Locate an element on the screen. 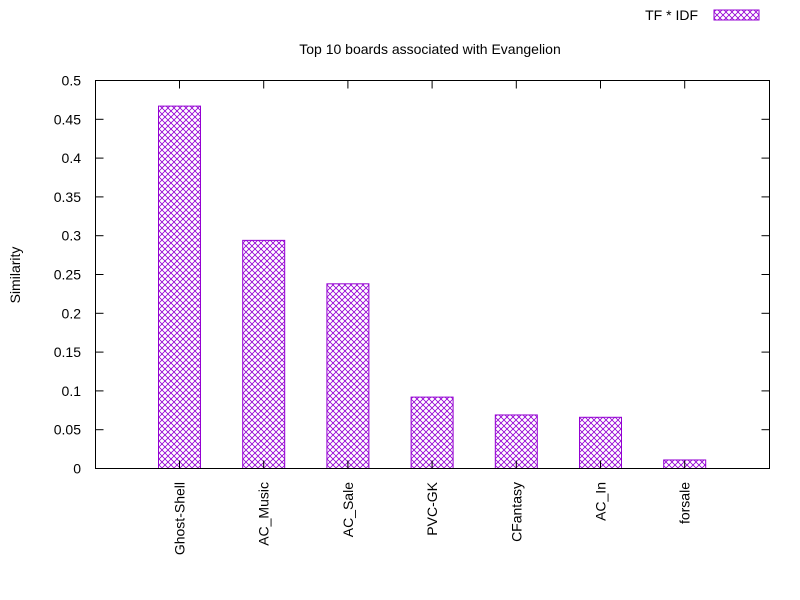  x-tick-label: forsale is located at coordinates (685, 503).